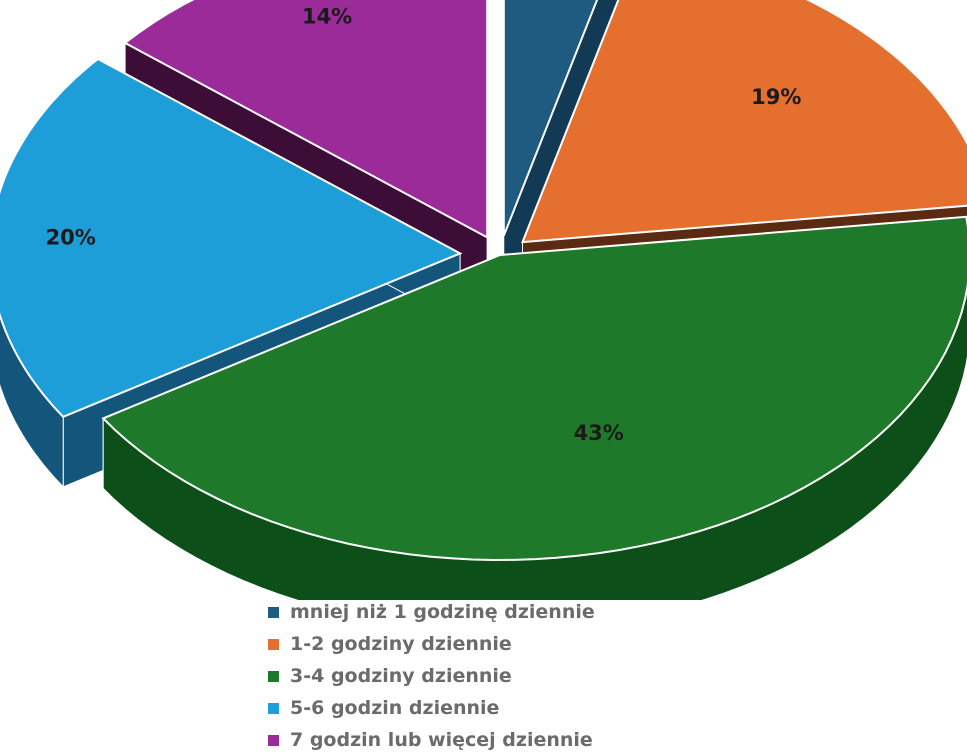 This screenshot has height=756, width=967. I want to click on legend-item: 3-4 godziny dziennie, so click(528, 676).